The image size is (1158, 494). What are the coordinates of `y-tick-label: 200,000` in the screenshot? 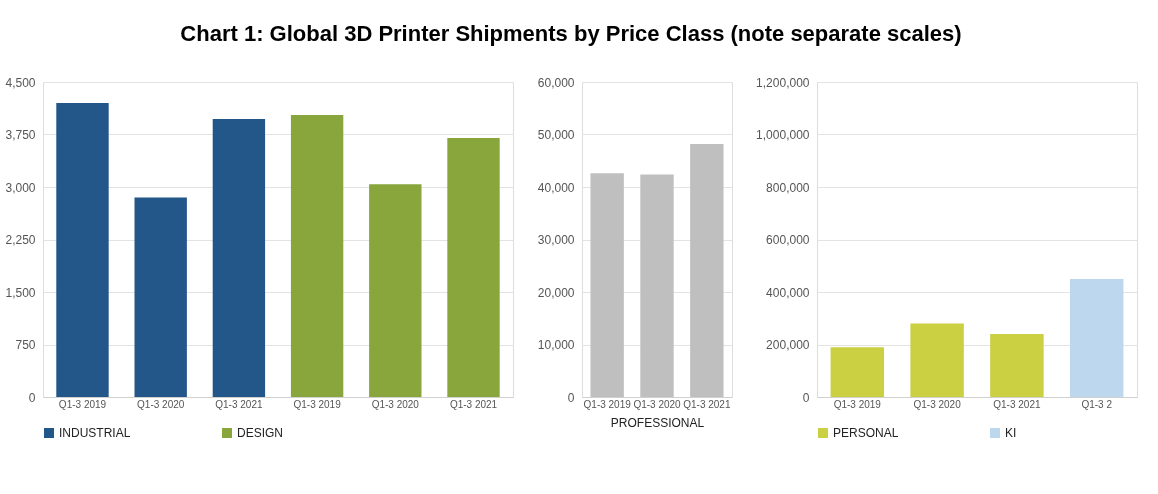 It's located at (788, 345).